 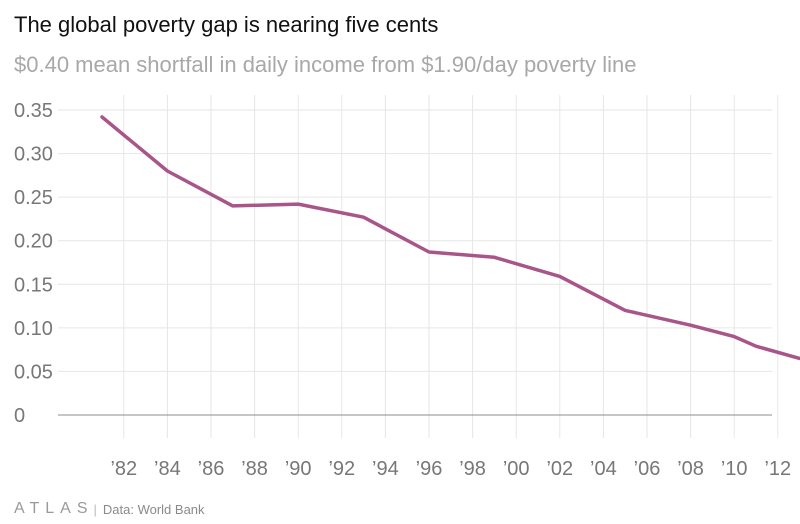 I want to click on y-tick-label: 0.35, so click(x=33, y=111).